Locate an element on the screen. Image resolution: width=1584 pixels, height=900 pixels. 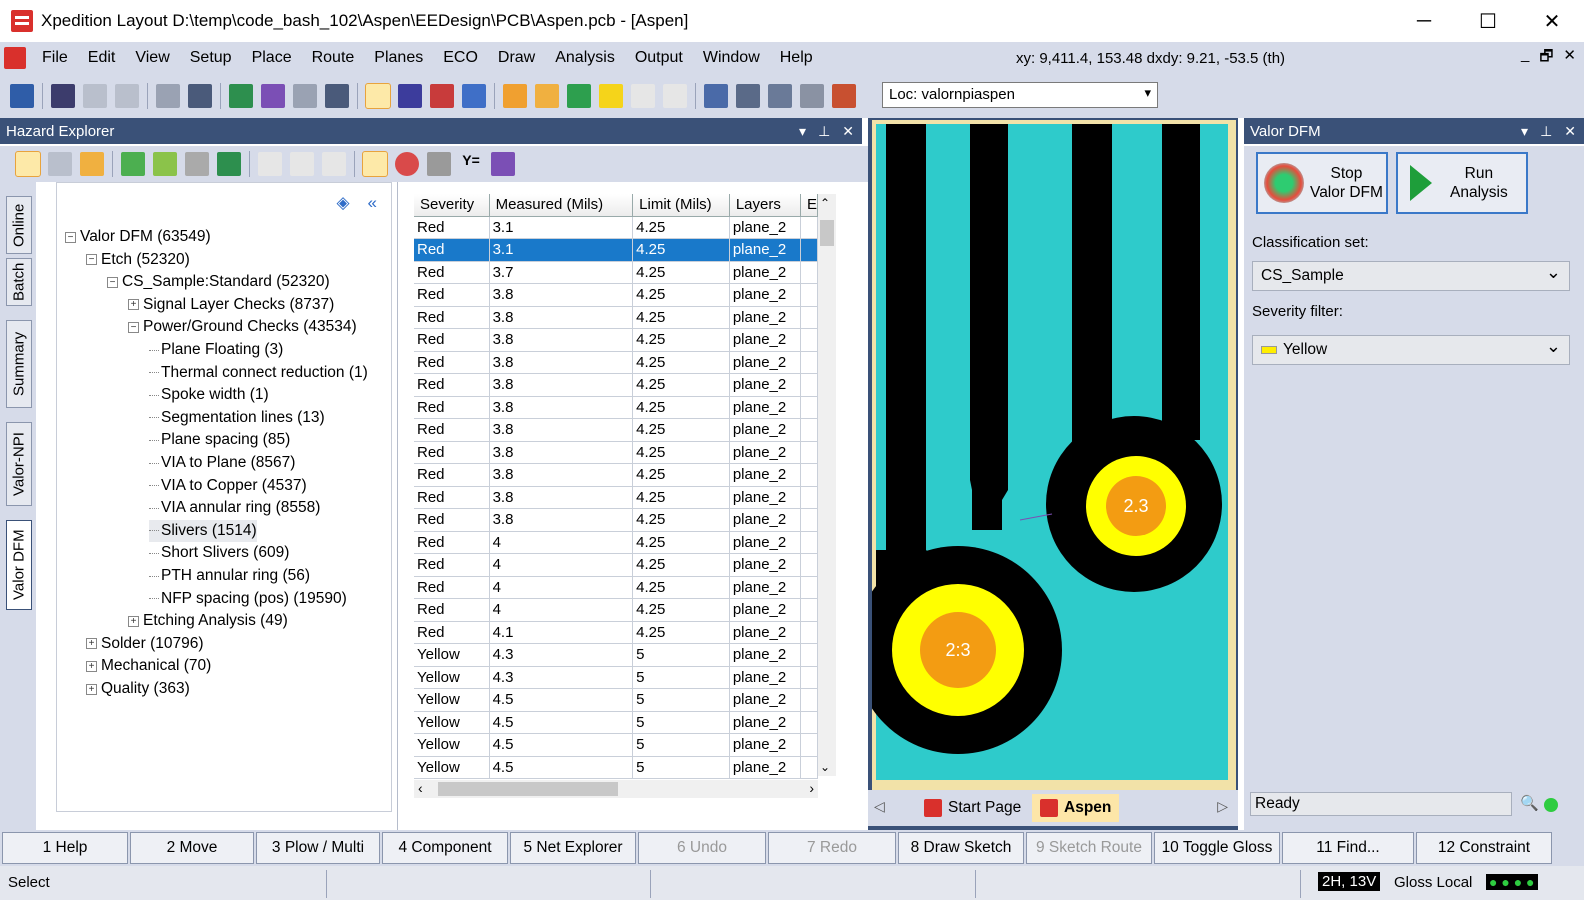
layer-stack-icon is located at coordinates (337, 96).